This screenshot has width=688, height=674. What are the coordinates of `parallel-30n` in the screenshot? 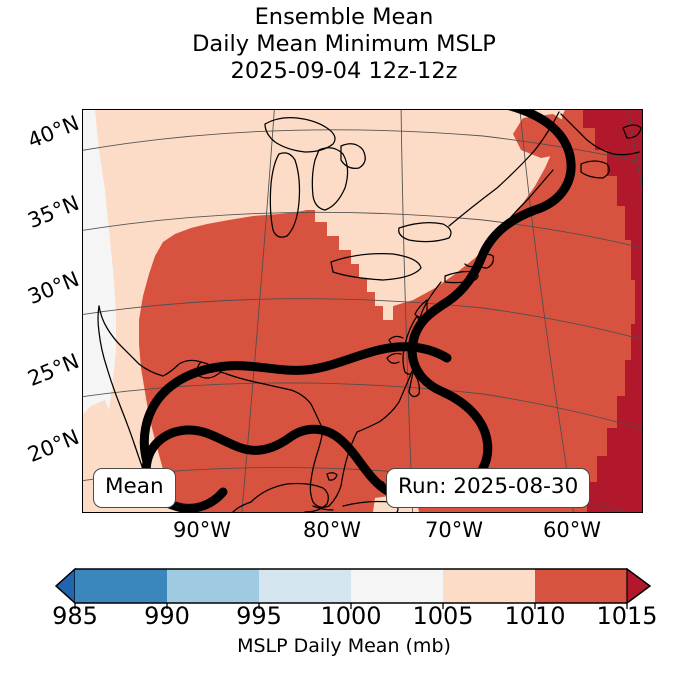 It's located at (362, 319).